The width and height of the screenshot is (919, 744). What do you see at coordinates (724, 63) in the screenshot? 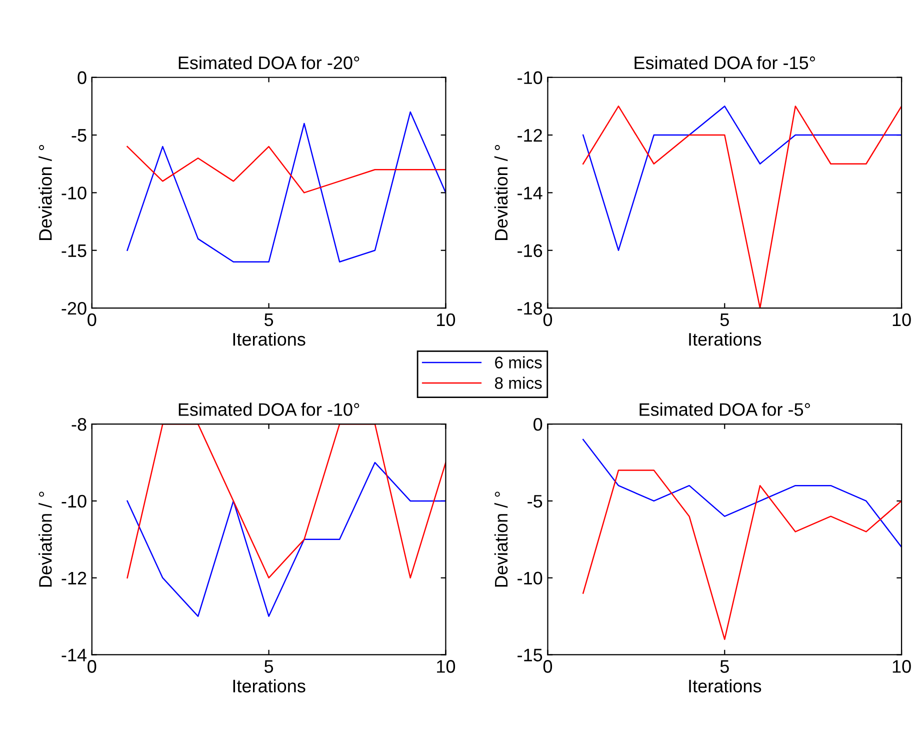
I see `chart-title: Esimated DOA for -15°` at bounding box center [724, 63].